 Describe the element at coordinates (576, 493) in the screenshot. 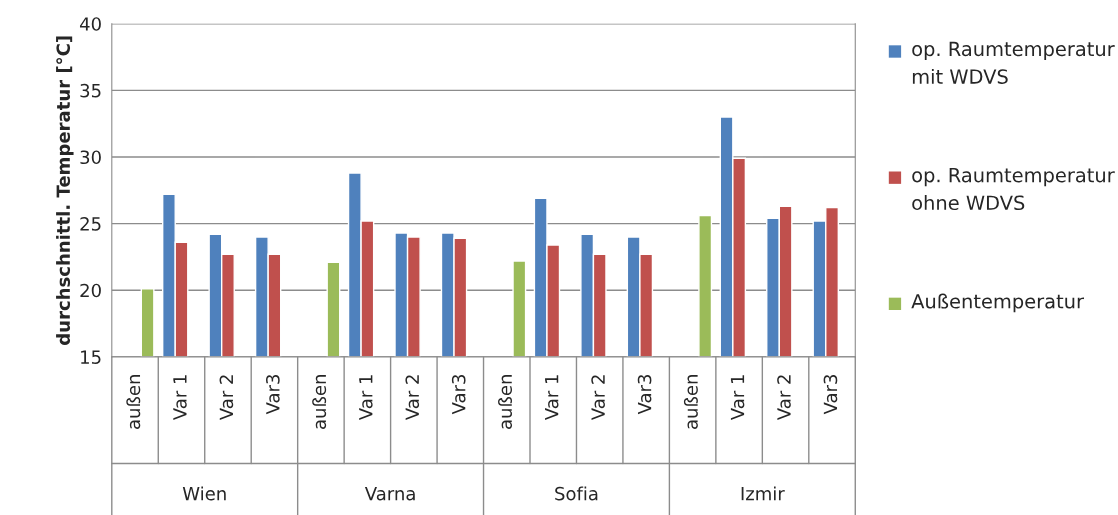

I see `text: Sofia` at that location.